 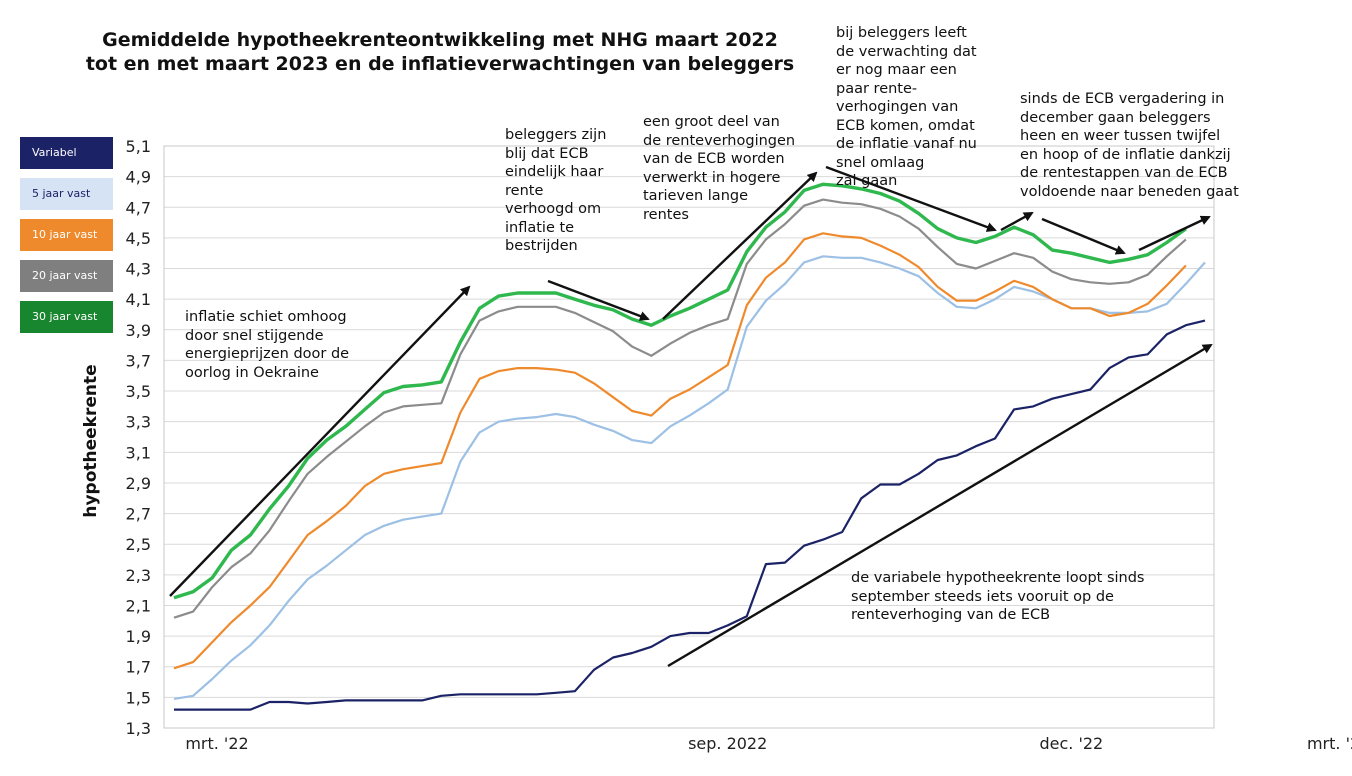 I want to click on annotation-line: bestrijden, so click(x=541, y=246).